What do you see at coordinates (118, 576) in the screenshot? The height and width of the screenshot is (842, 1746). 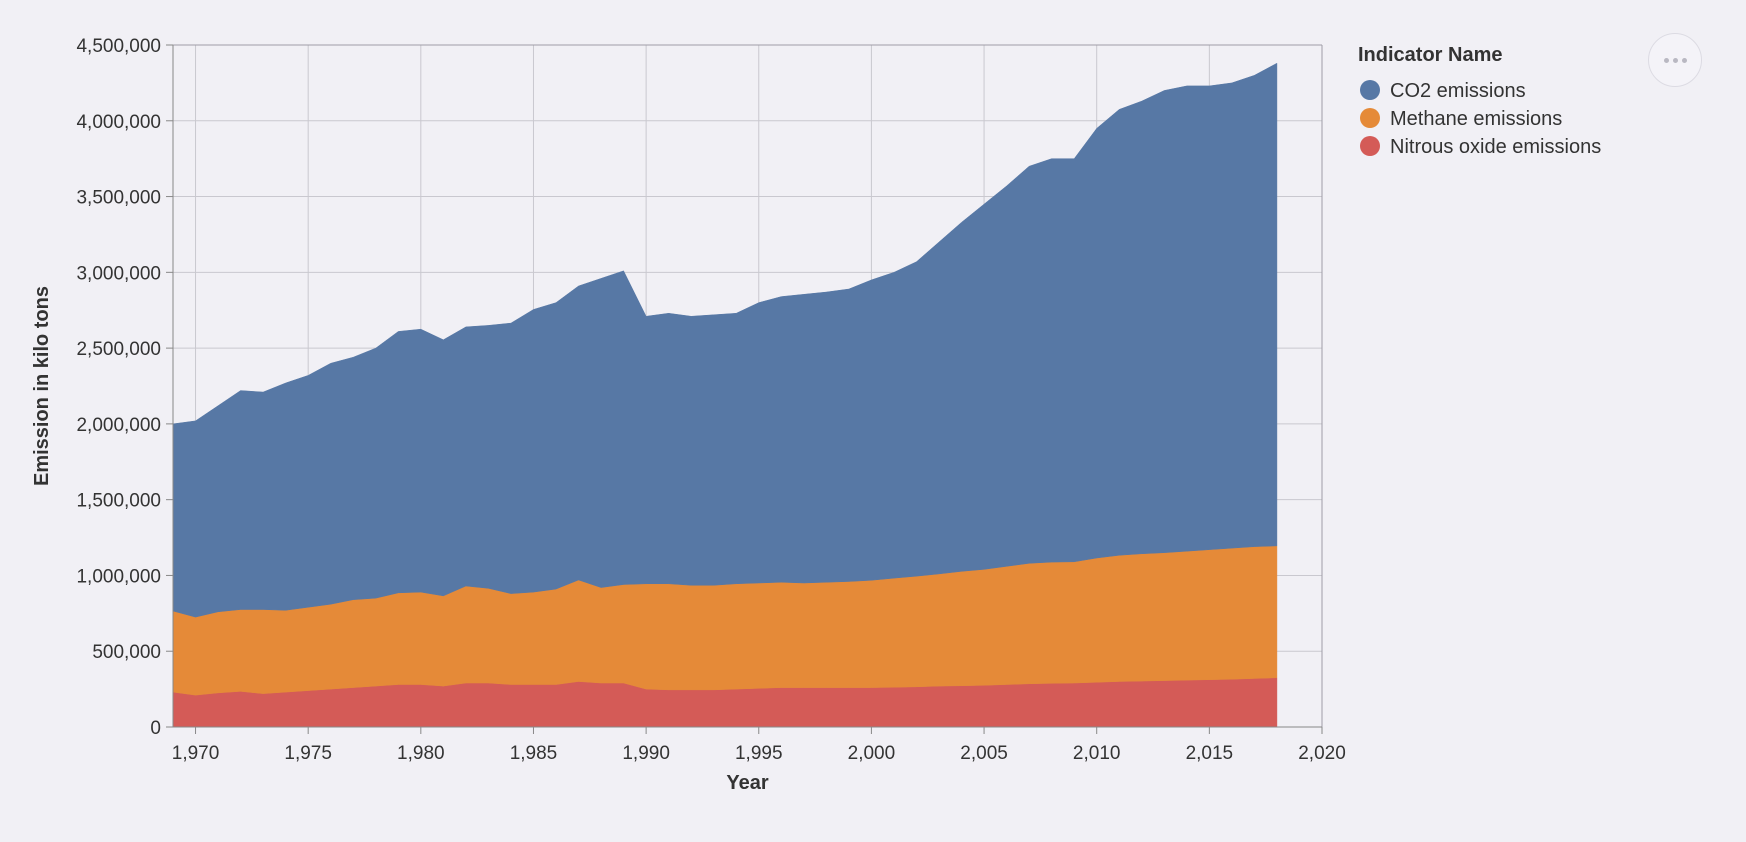 I see `y-tick-label: 1,000,000` at bounding box center [118, 576].